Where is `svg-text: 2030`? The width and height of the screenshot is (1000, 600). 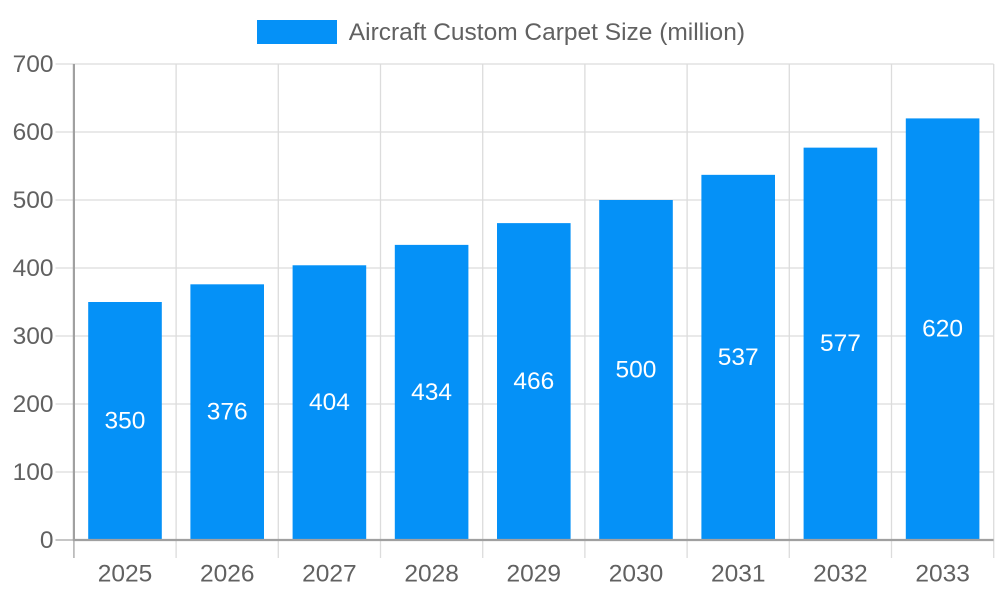
svg-text: 2030 is located at coordinates (636, 574).